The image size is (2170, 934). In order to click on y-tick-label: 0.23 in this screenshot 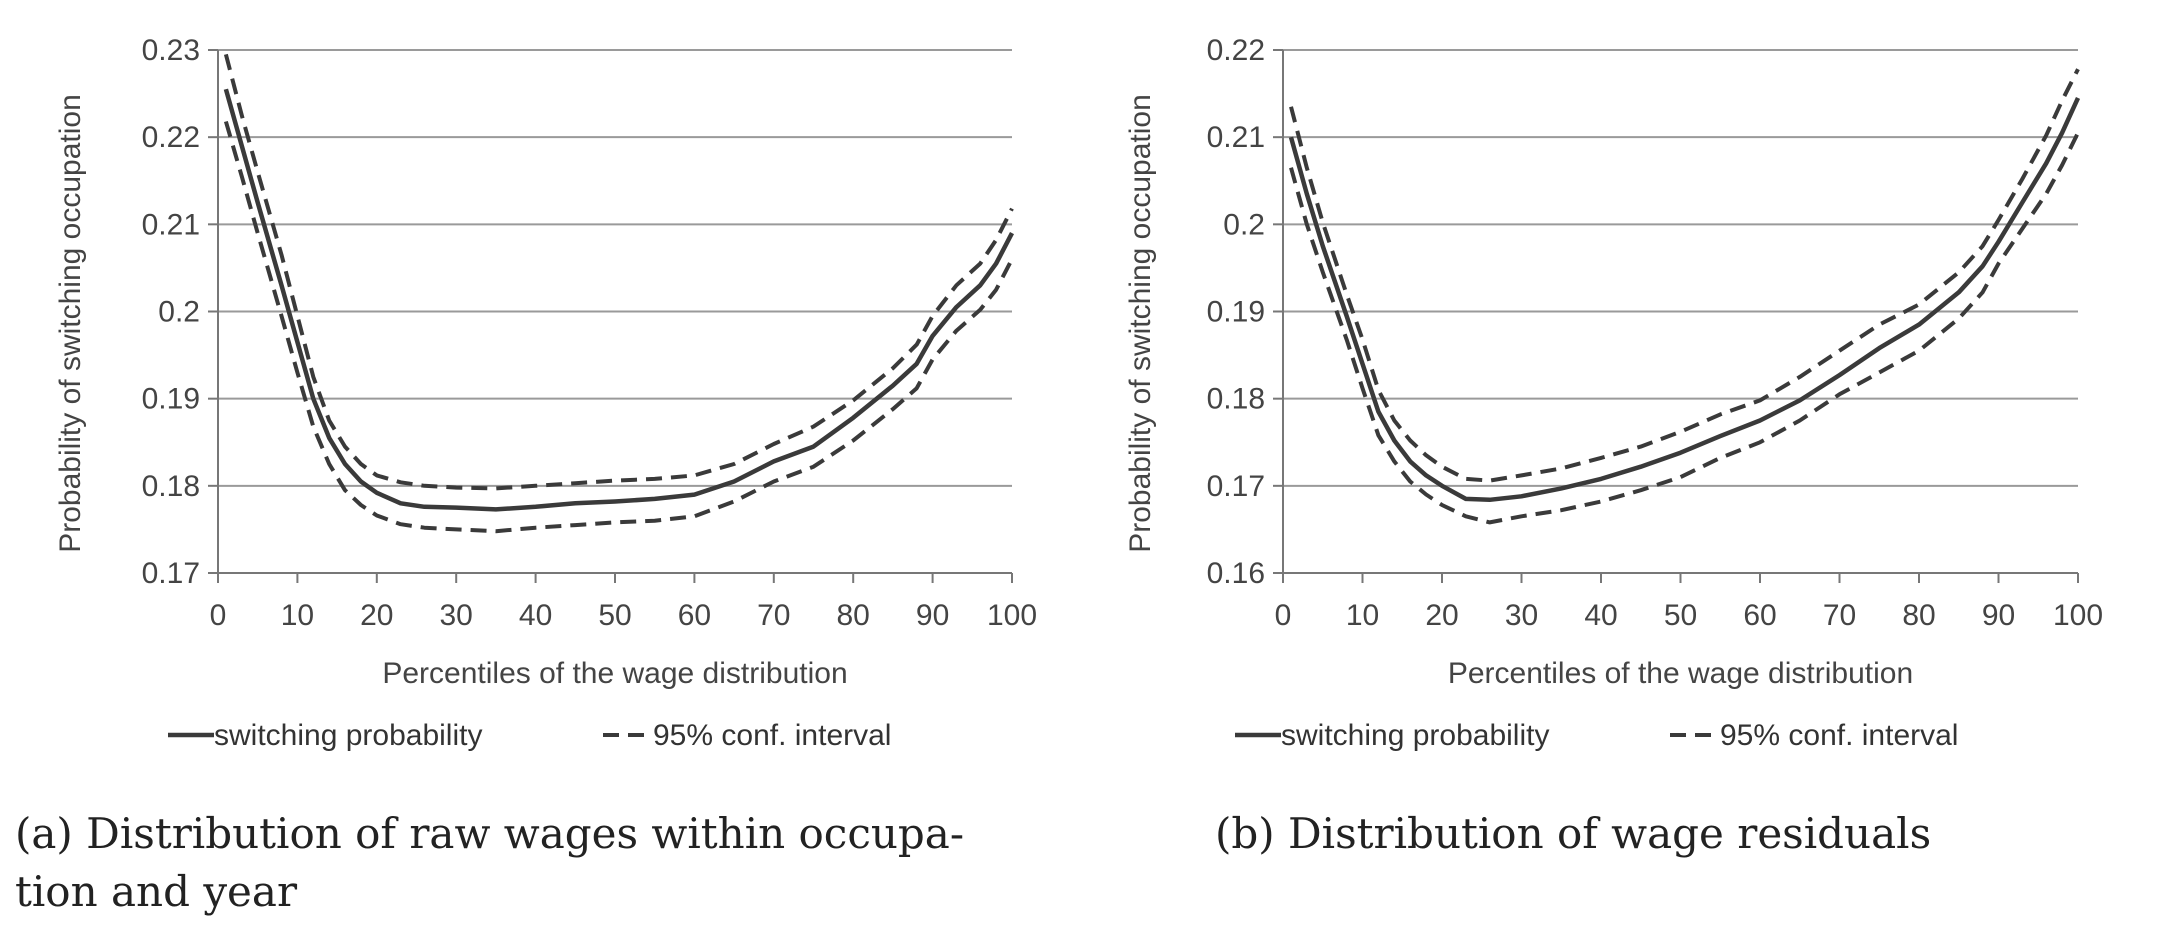, I will do `click(171, 50)`.